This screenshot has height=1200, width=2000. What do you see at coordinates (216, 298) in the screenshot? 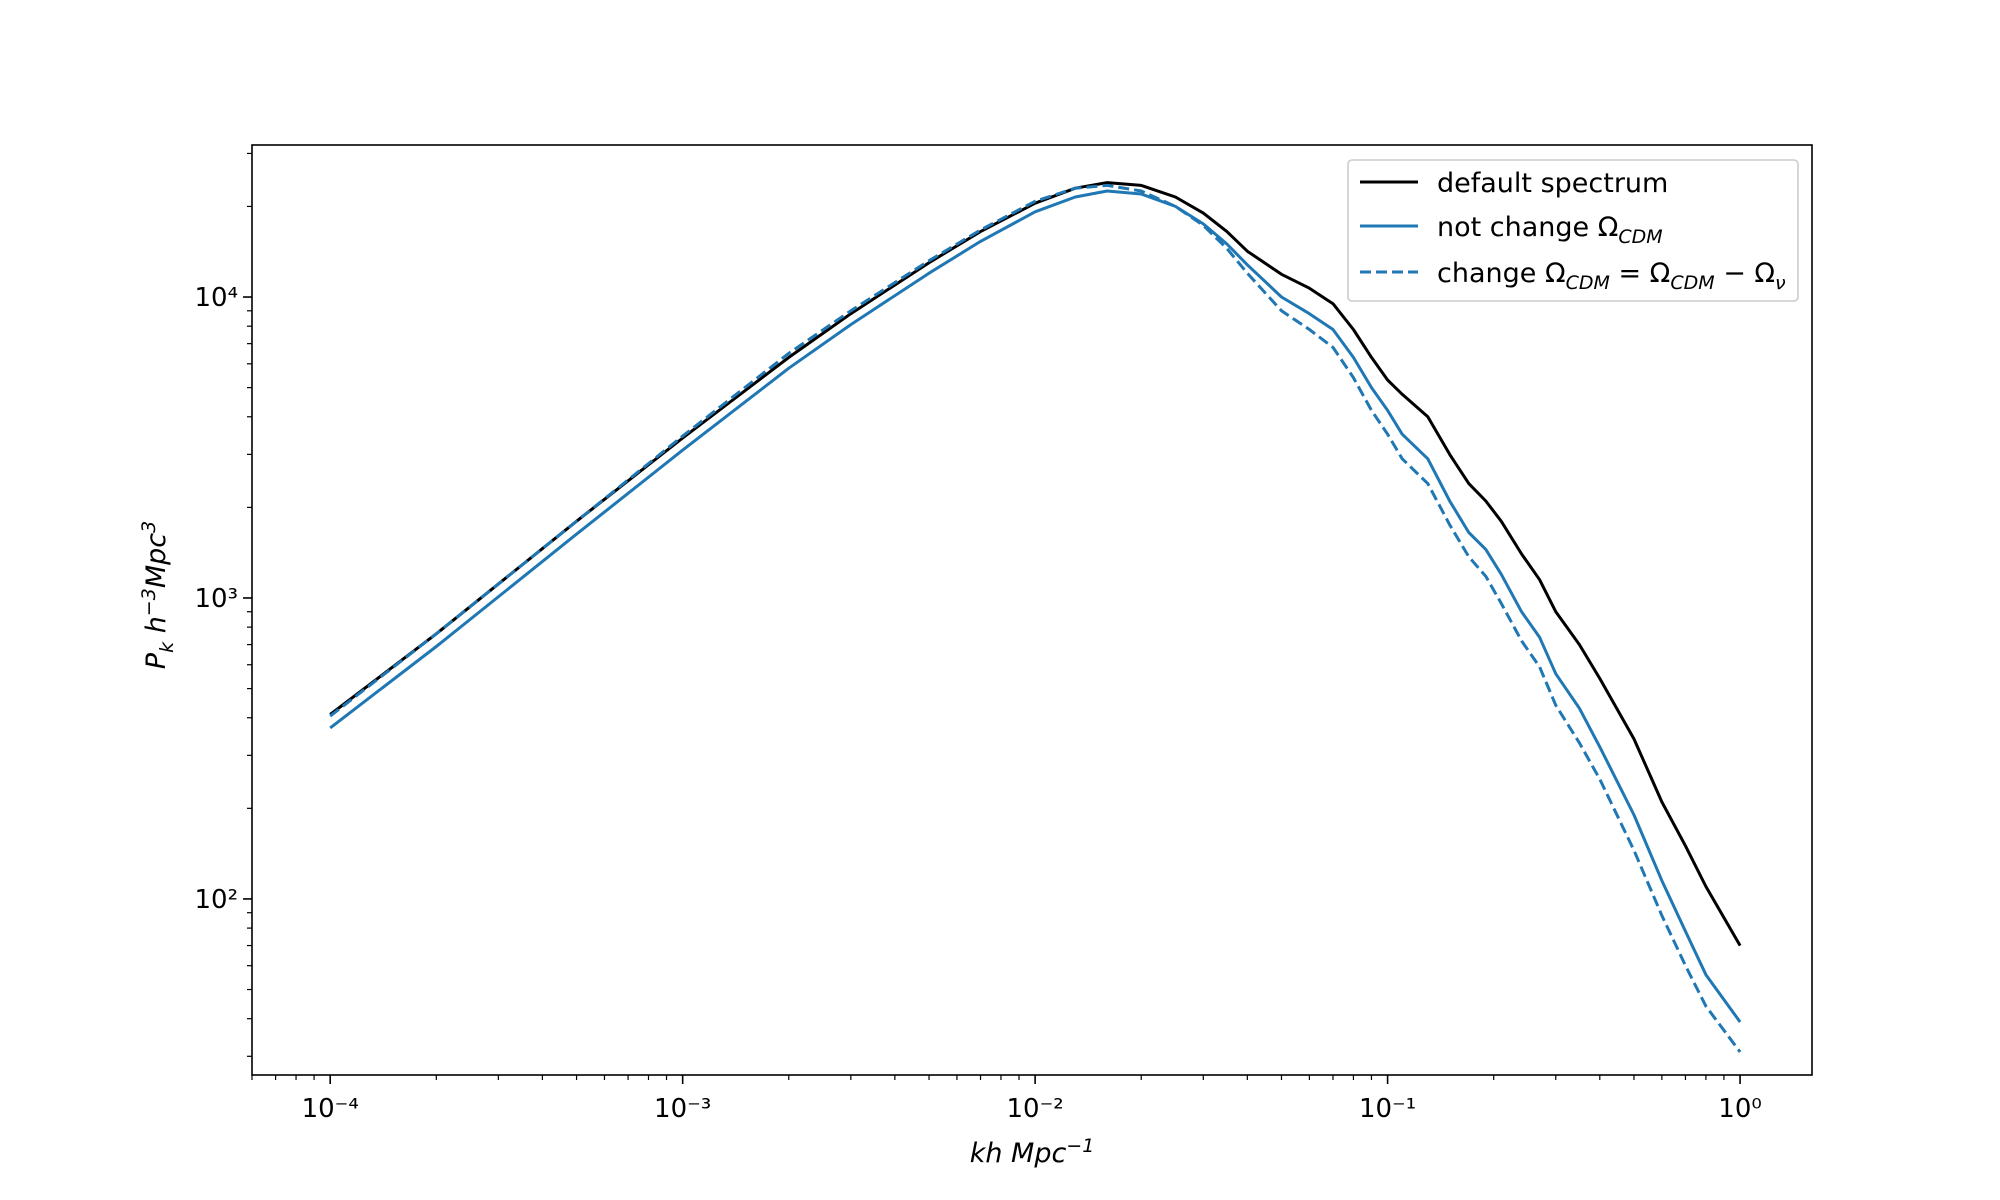
I see `y-tick-label: 10⁴` at bounding box center [216, 298].